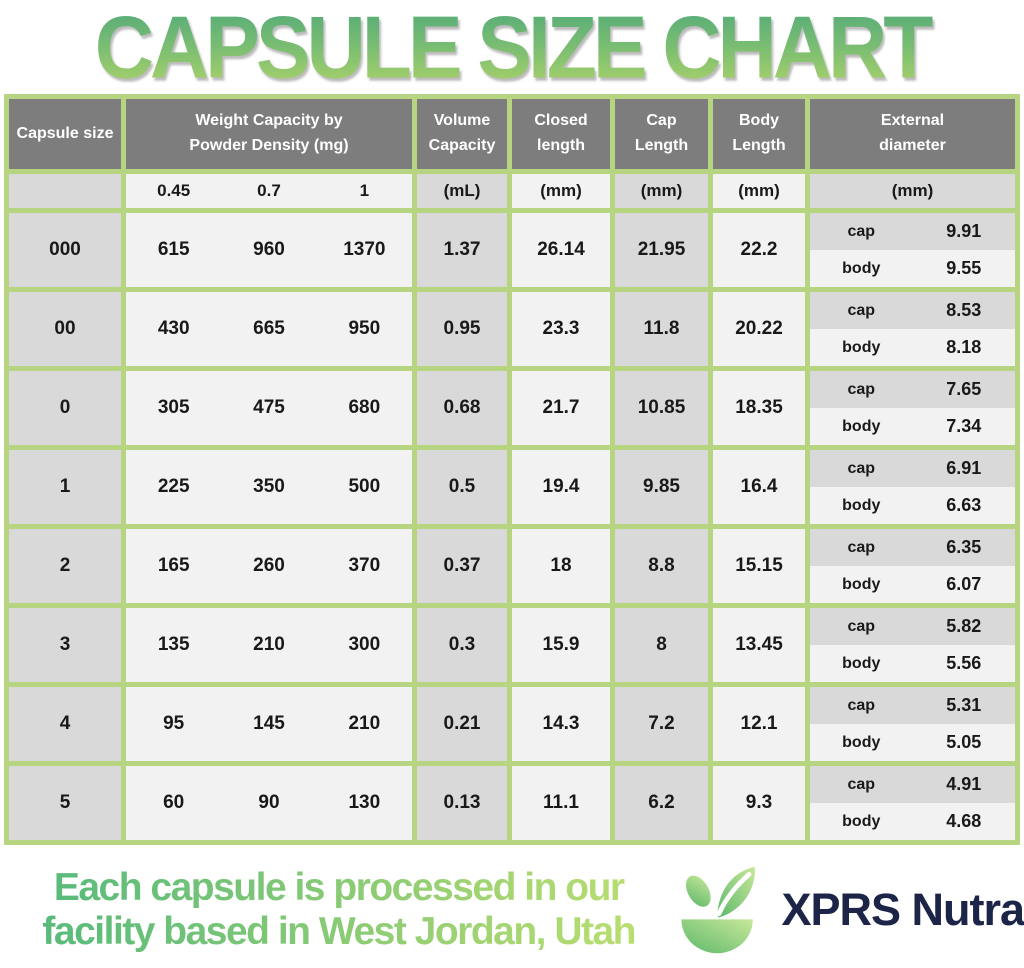 The width and height of the screenshot is (1024, 968). I want to click on leaf-bowl-icon, so click(718, 910).